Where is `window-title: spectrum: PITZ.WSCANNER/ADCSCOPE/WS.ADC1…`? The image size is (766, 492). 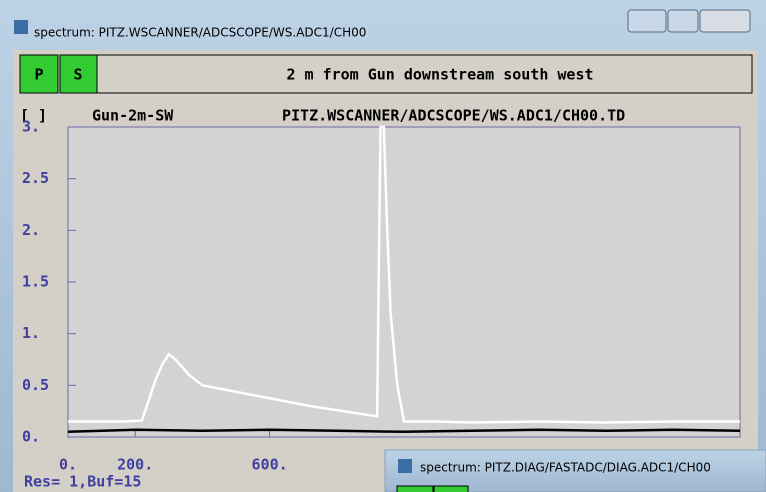 window-title: spectrum: PITZ.WSCANNER/ADCSCOPE/WS.ADC1… is located at coordinates (200, 33).